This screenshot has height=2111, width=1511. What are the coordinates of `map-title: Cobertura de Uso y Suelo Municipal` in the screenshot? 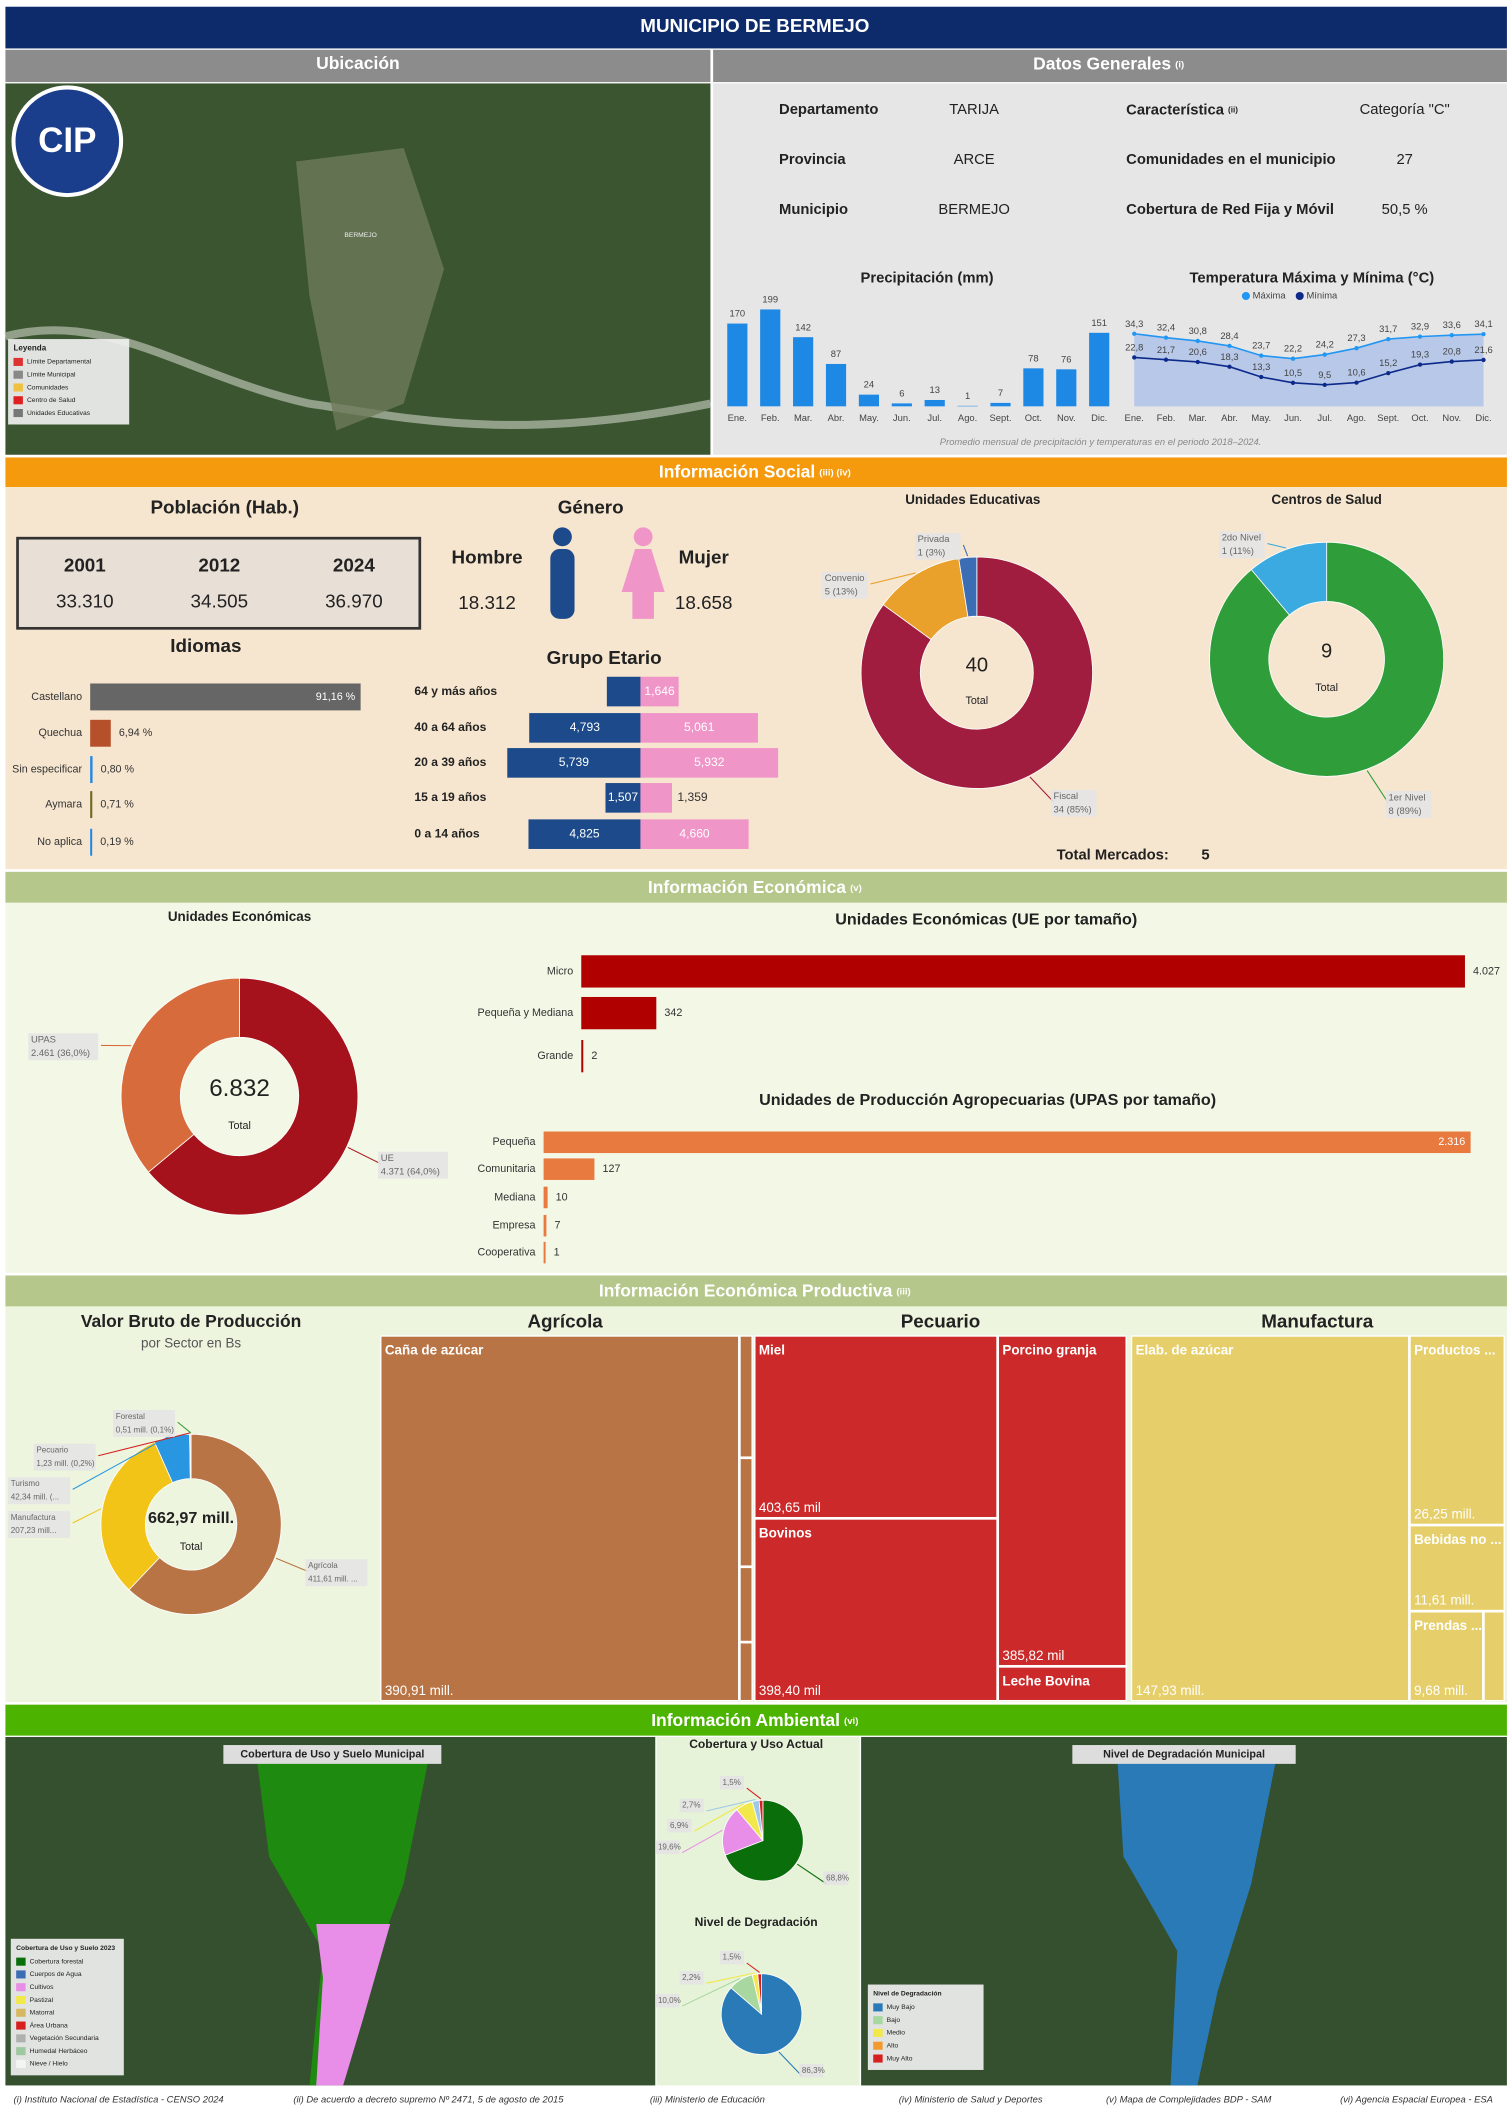 It's located at (332, 1754).